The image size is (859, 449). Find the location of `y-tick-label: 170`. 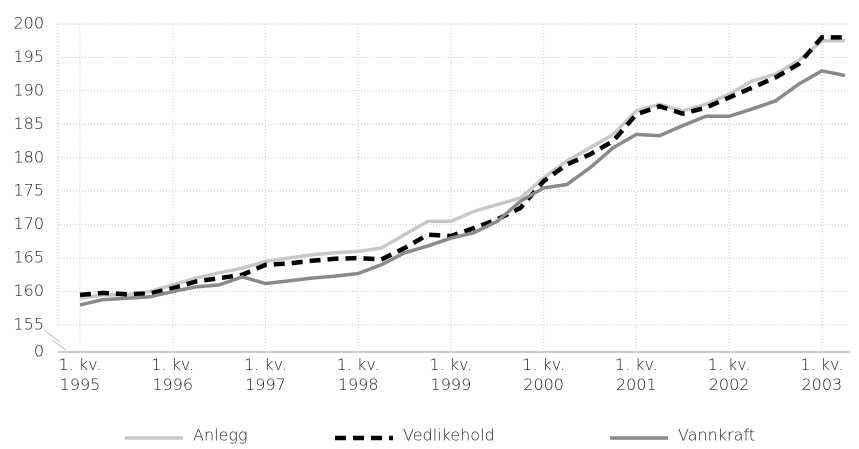

y-tick-label: 170 is located at coordinates (28, 223).